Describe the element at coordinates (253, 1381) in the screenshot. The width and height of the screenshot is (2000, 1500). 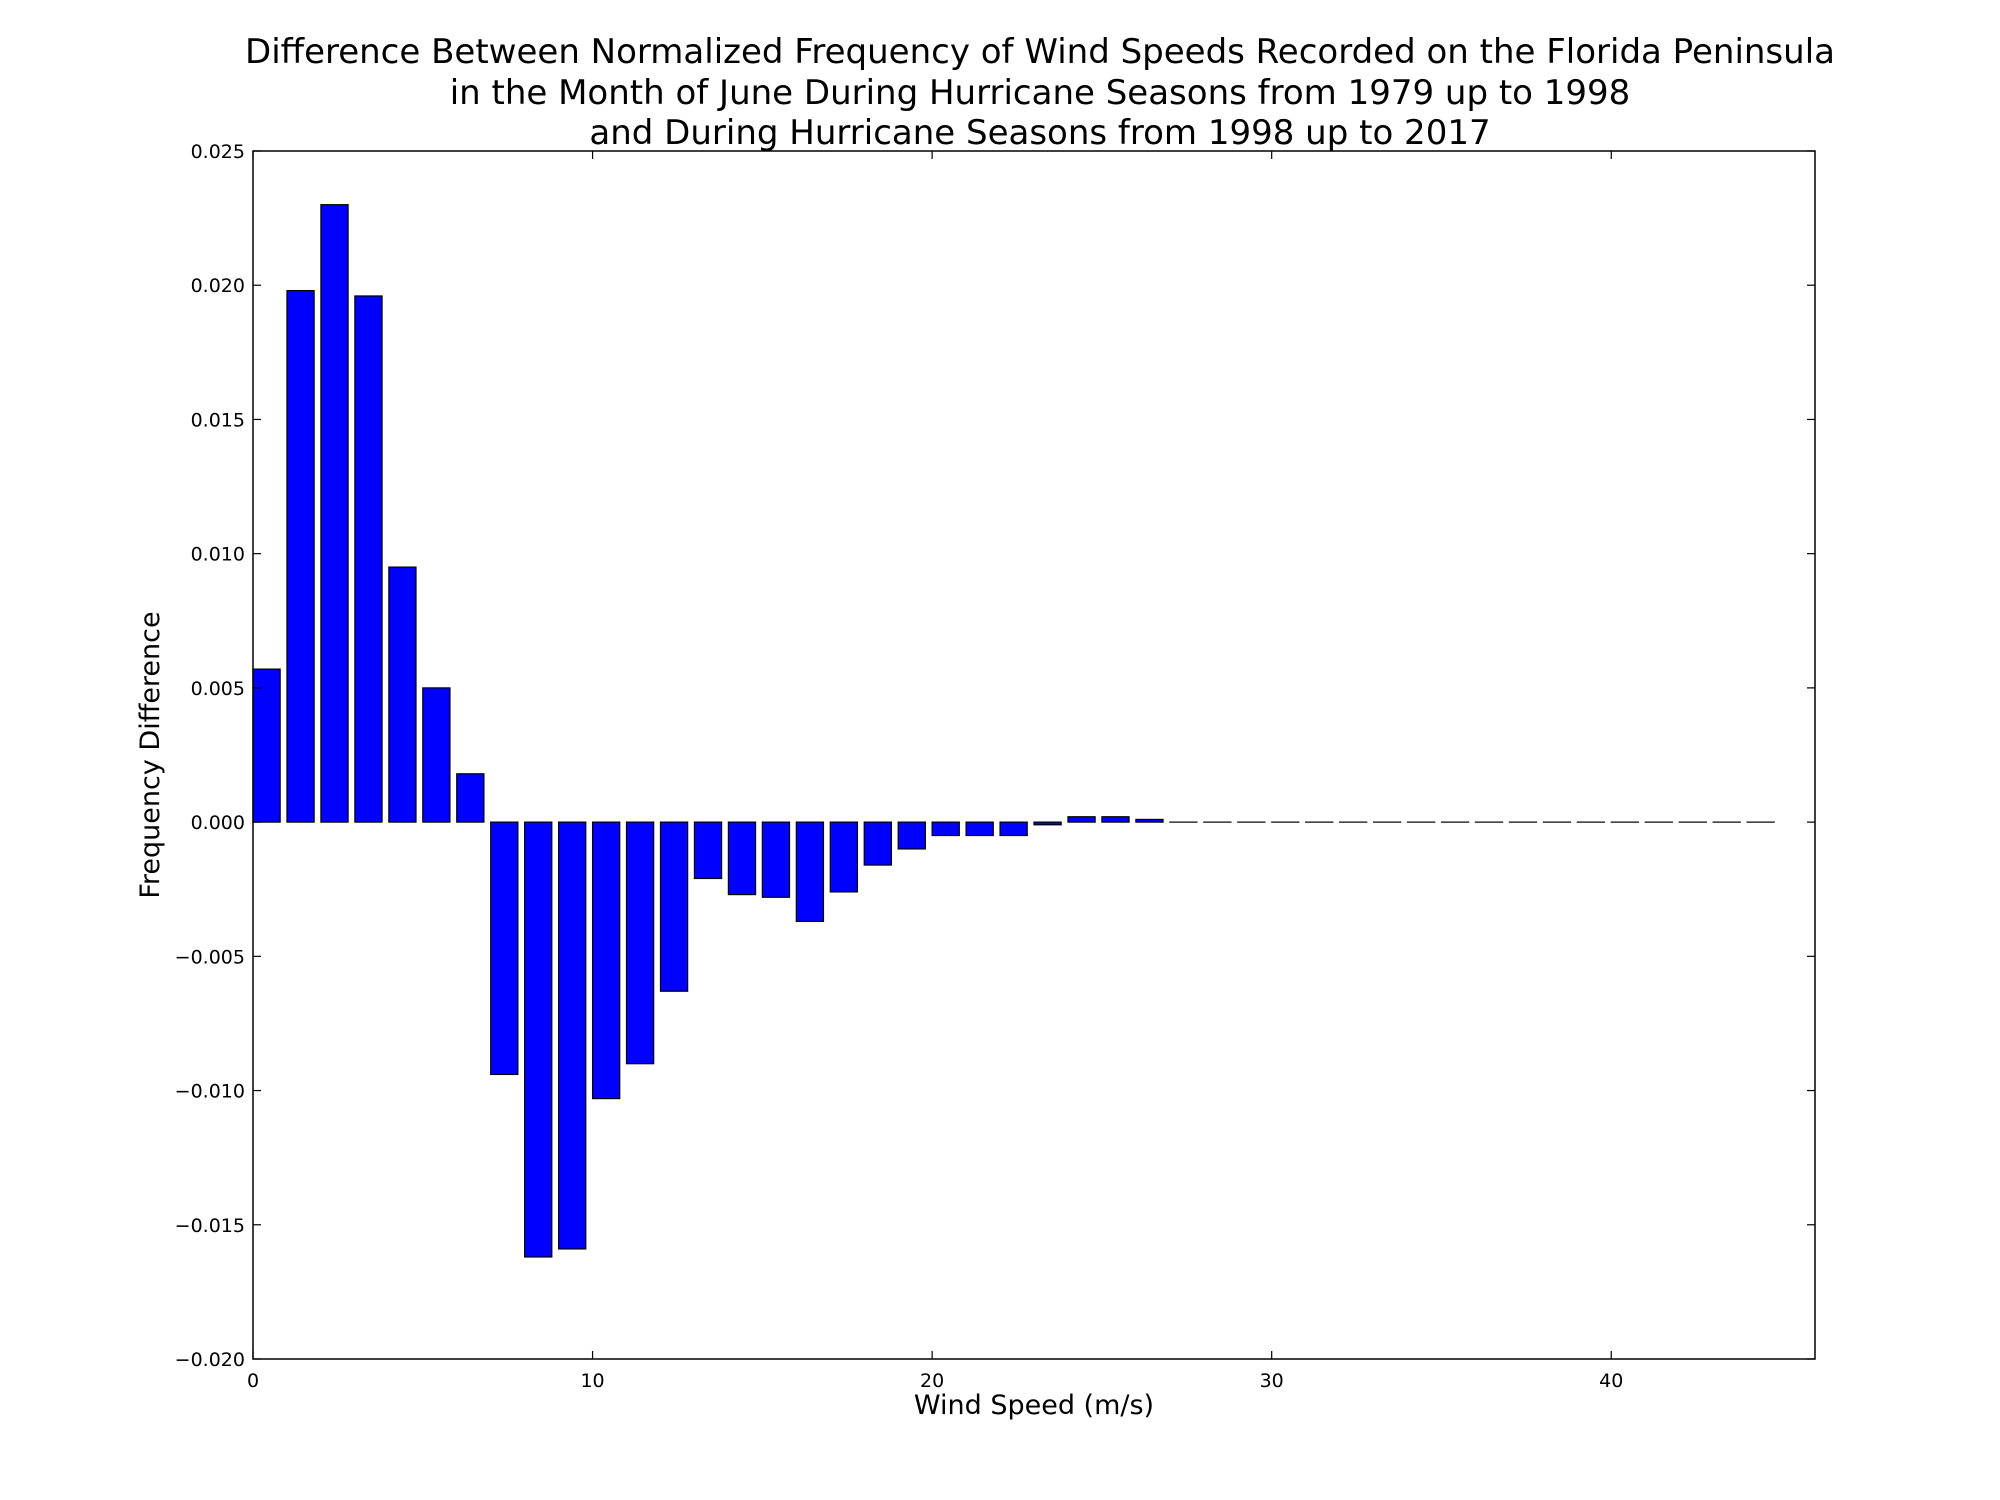
I see `x-tick-label: 0` at that location.